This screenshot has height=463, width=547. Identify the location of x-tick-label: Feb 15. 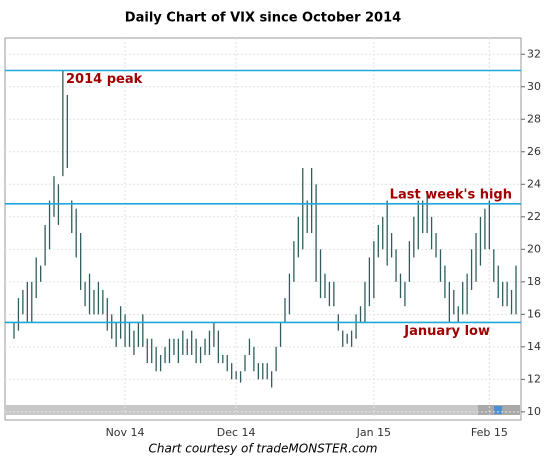
(489, 432).